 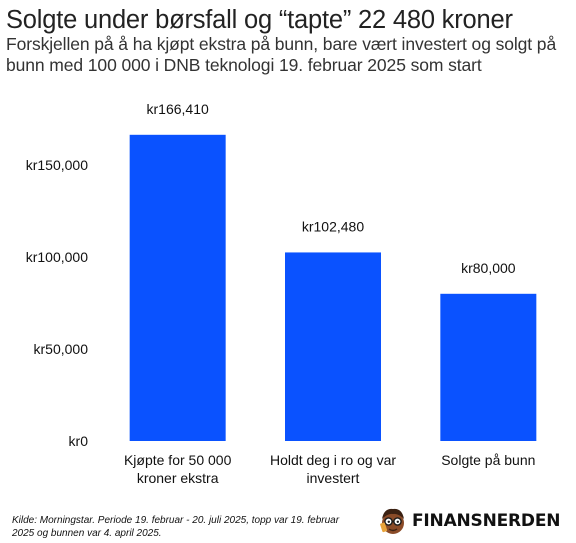 I want to click on data-label-1: kr166,410, so click(x=178, y=109).